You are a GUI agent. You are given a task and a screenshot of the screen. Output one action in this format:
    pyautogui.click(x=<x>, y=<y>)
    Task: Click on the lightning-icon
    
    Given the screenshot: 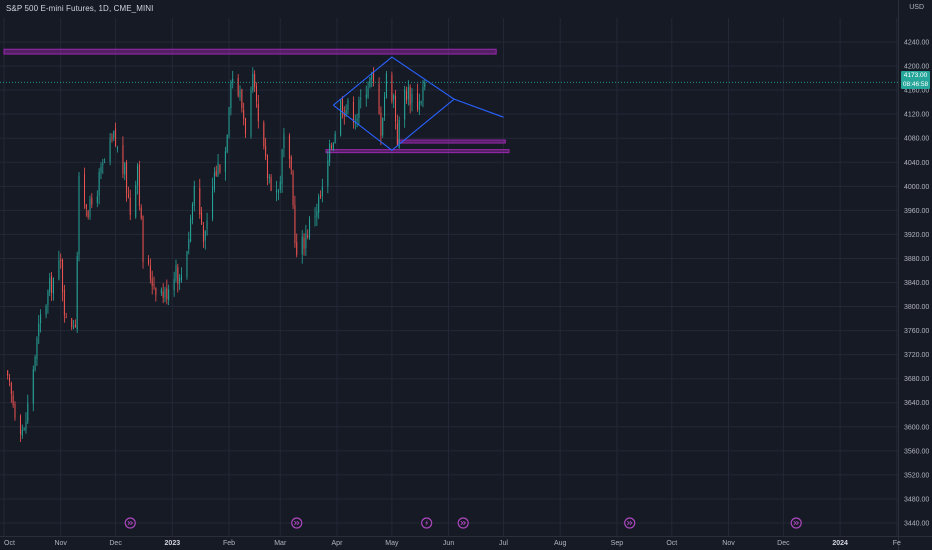 What is the action you would take?
    pyautogui.click(x=427, y=523)
    